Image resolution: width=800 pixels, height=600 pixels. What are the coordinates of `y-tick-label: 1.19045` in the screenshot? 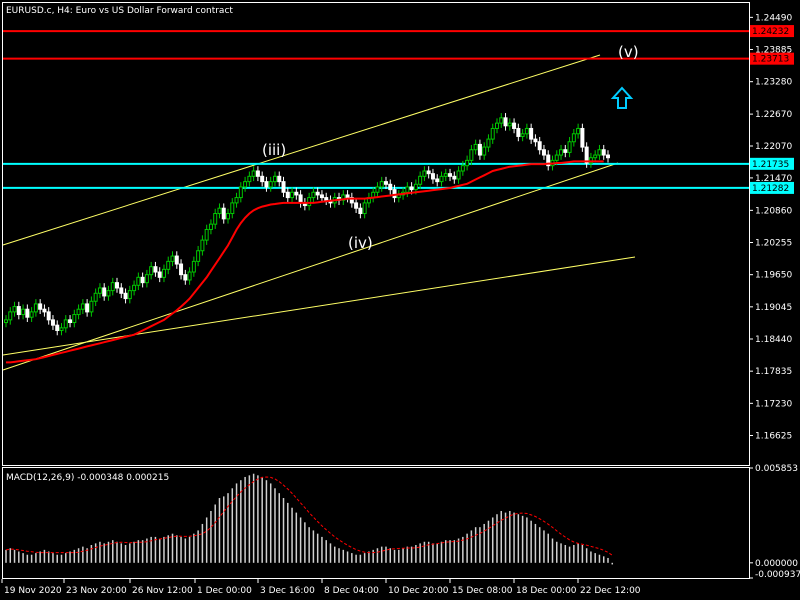 It's located at (773, 308).